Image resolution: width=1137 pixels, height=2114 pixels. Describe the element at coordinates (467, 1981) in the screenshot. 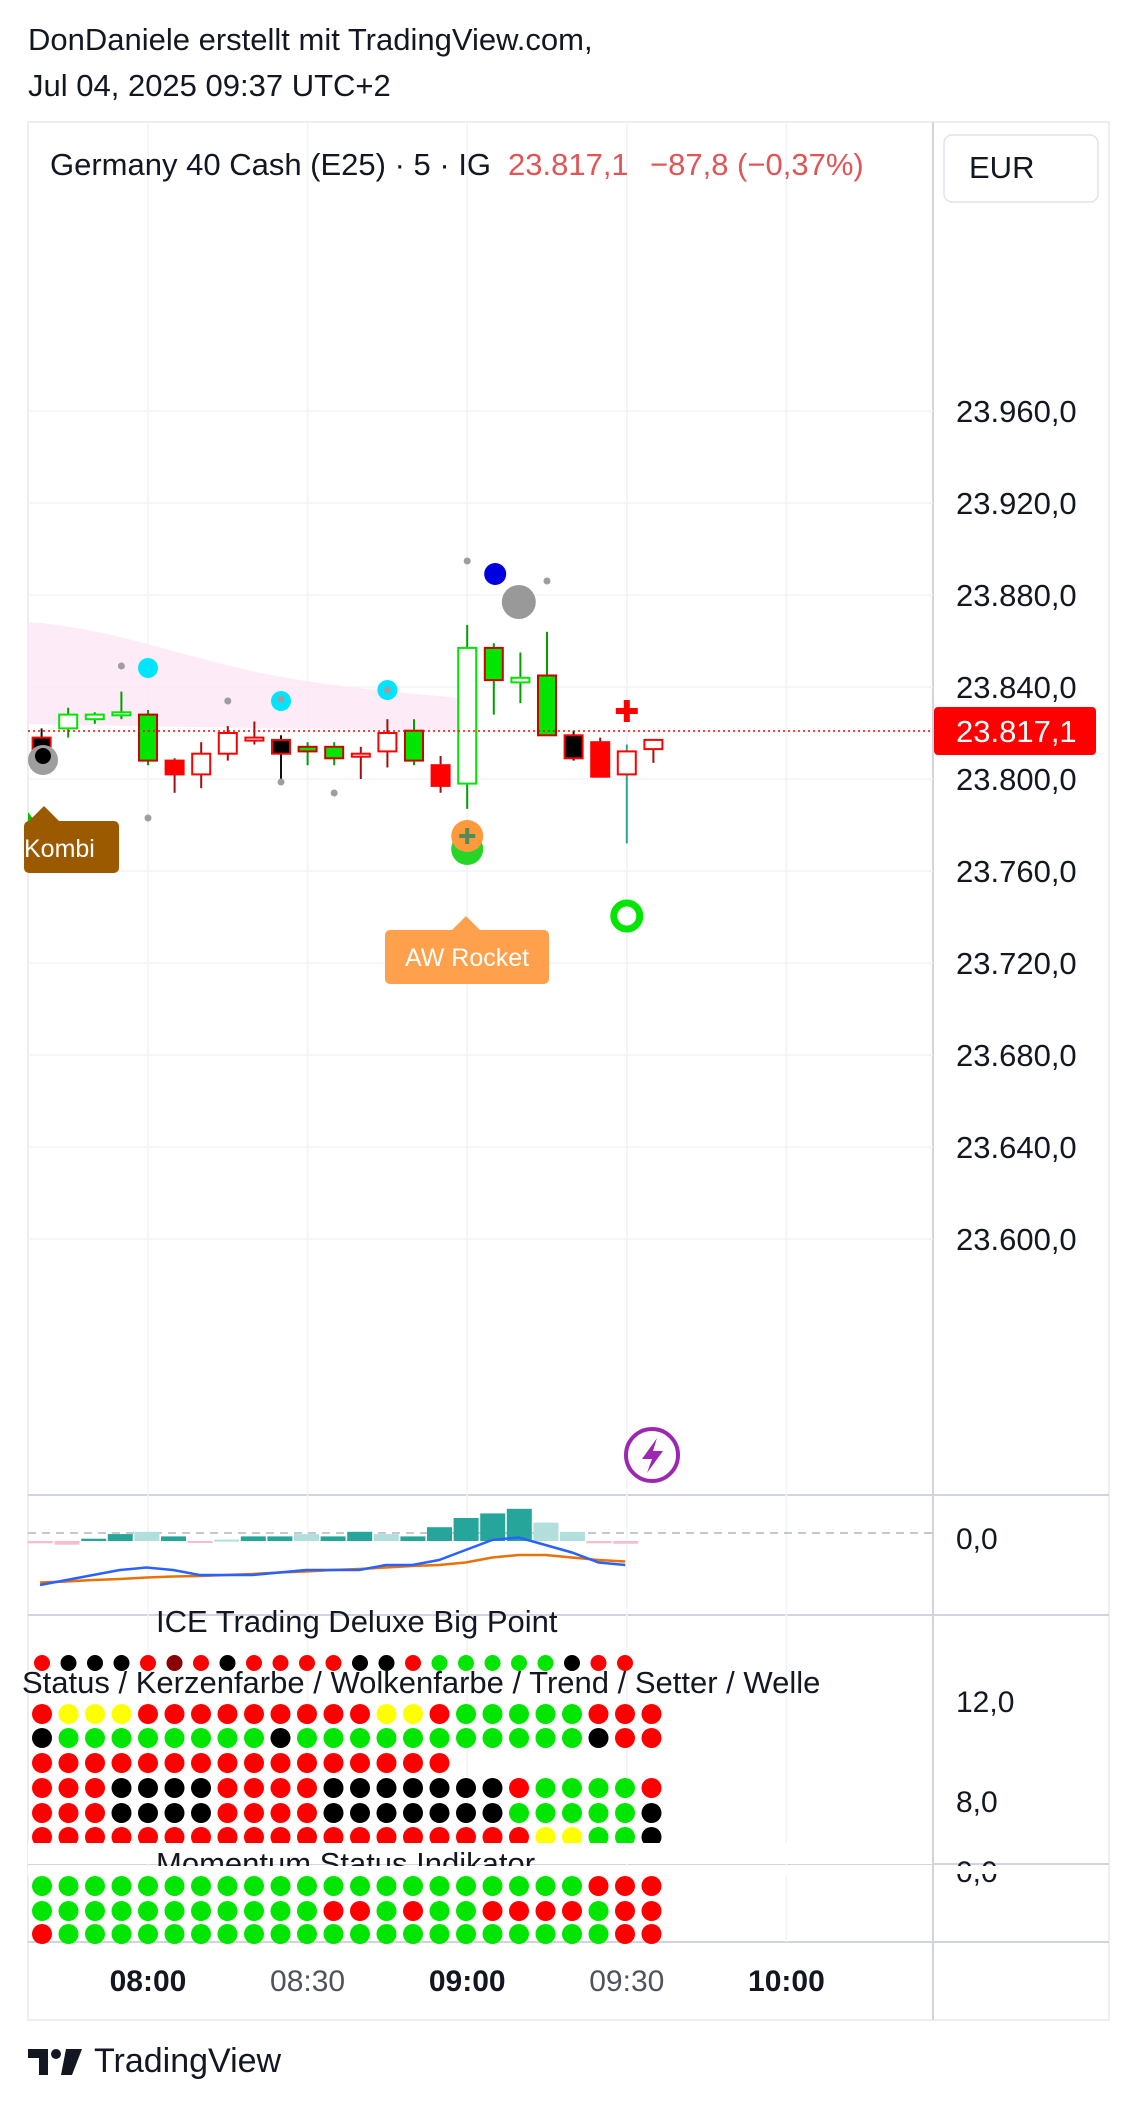

I see `time-axis: 08:00 08:30 09:00 09:30 10:00` at that location.